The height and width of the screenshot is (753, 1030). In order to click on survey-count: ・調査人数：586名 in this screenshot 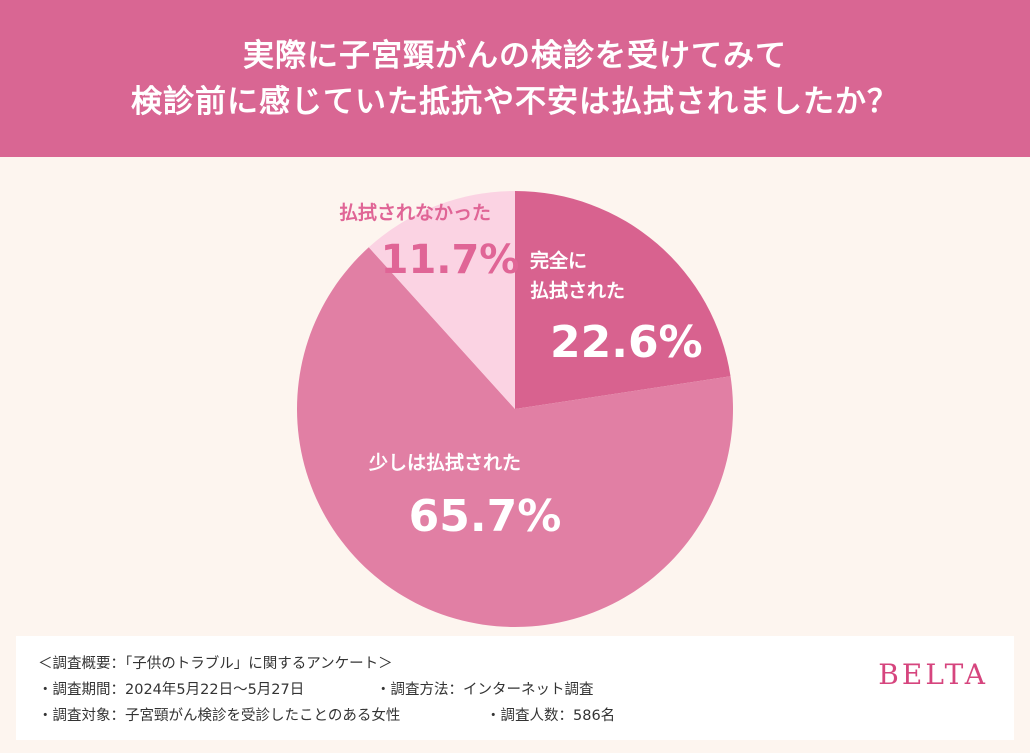, I will do `click(551, 716)`.